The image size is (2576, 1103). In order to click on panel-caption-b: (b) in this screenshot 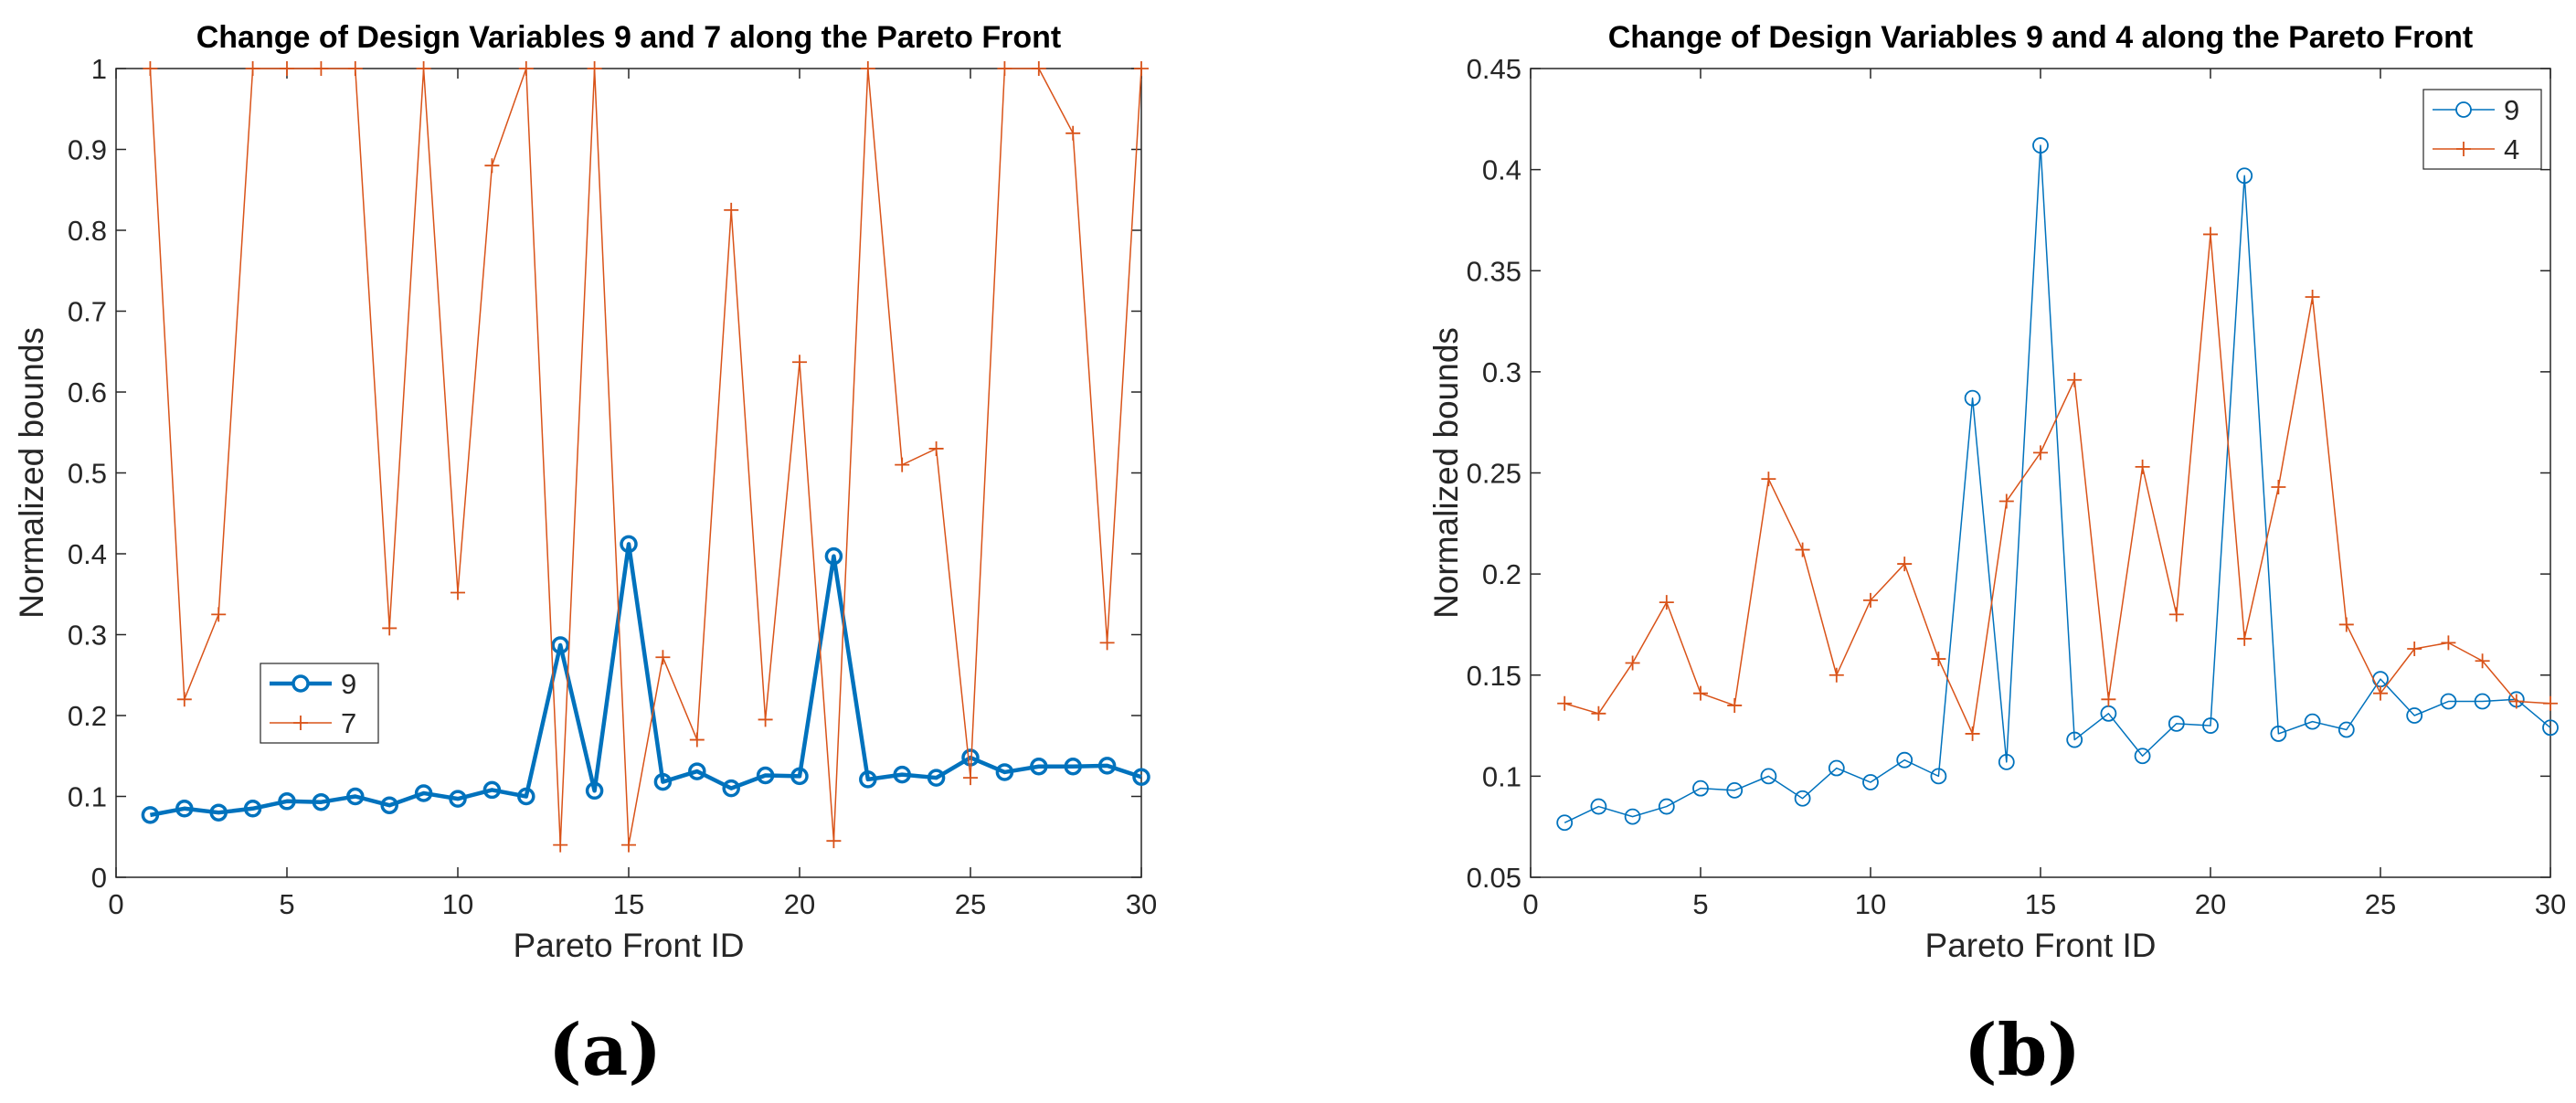, I will do `click(2022, 1051)`.